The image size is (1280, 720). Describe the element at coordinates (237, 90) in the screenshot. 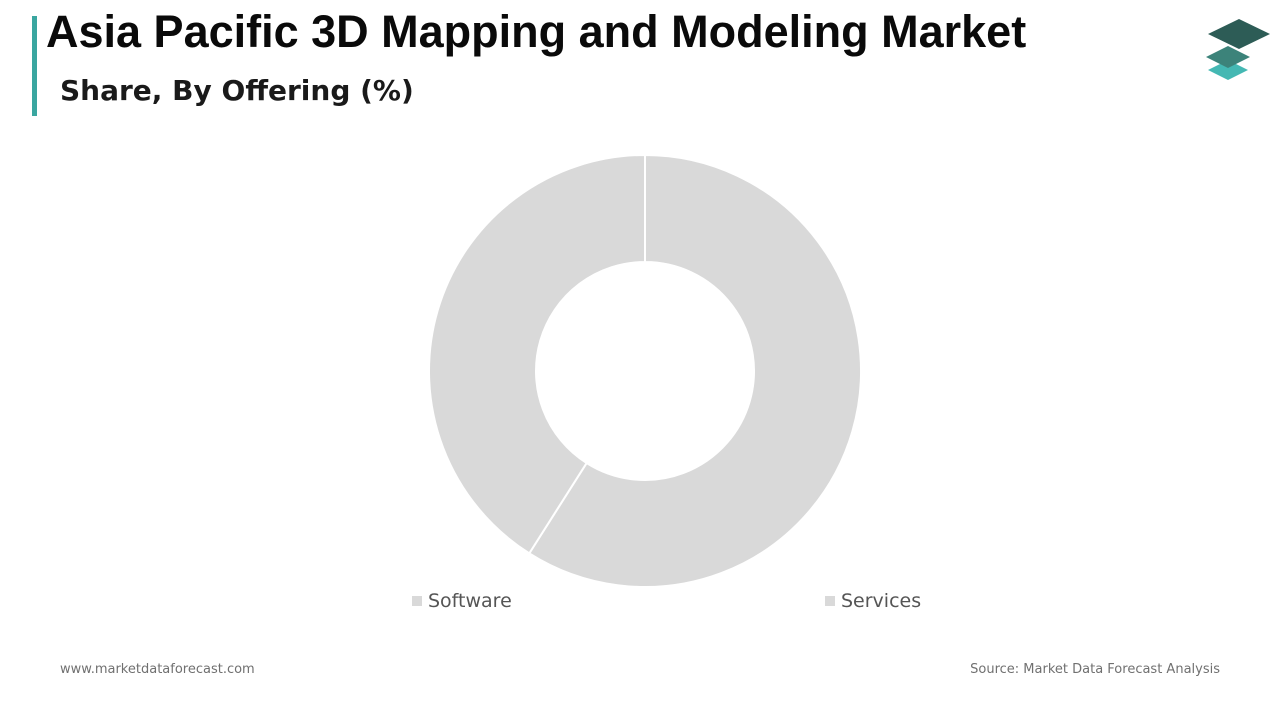

I see `chart-subtitle: Share, By Offering (%)` at that location.